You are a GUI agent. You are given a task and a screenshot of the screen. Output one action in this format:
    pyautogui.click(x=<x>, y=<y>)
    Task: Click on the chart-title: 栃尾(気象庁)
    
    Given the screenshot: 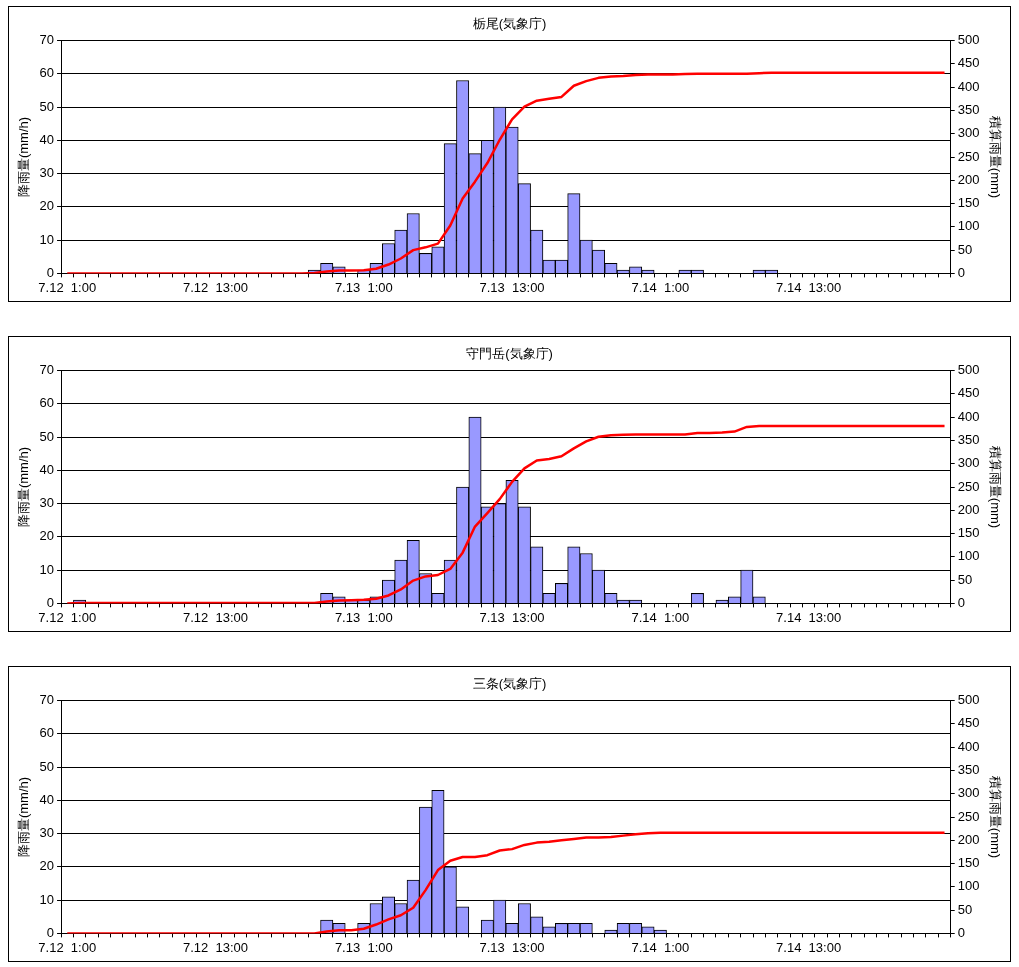 What is the action you would take?
    pyautogui.click(x=509, y=24)
    